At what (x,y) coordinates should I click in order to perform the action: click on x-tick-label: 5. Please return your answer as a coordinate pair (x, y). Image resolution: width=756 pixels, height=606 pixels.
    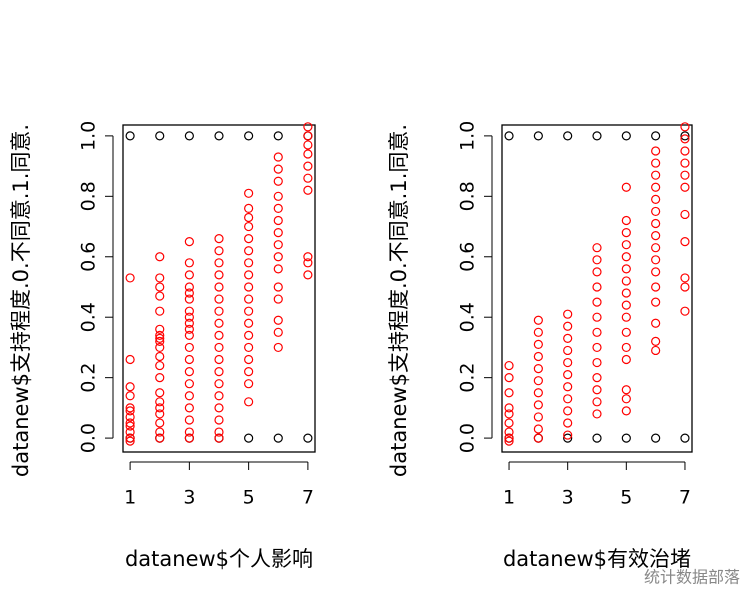
    Looking at the image, I should click on (626, 498).